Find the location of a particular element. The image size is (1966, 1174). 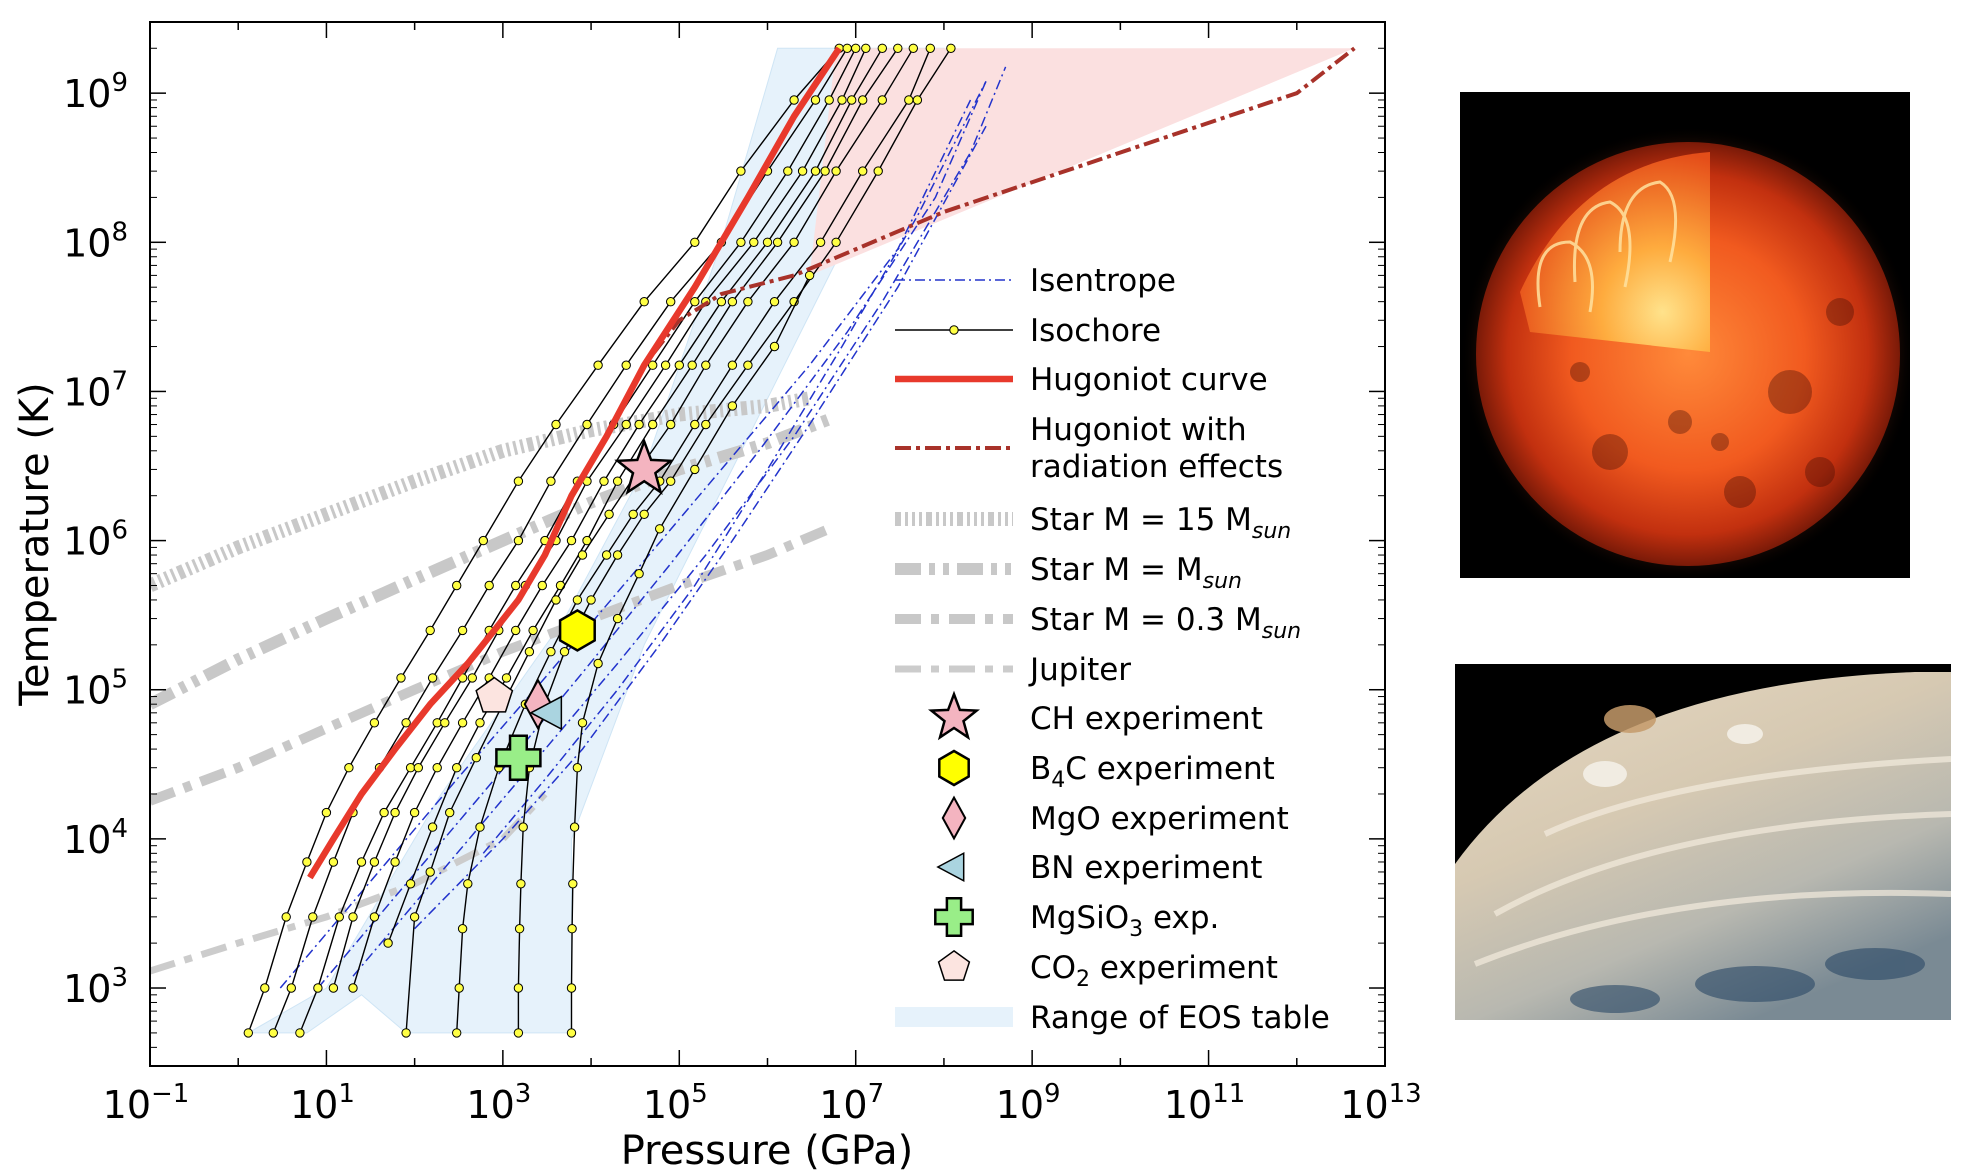

y-tick-label-2: 105 is located at coordinates (95, 689).